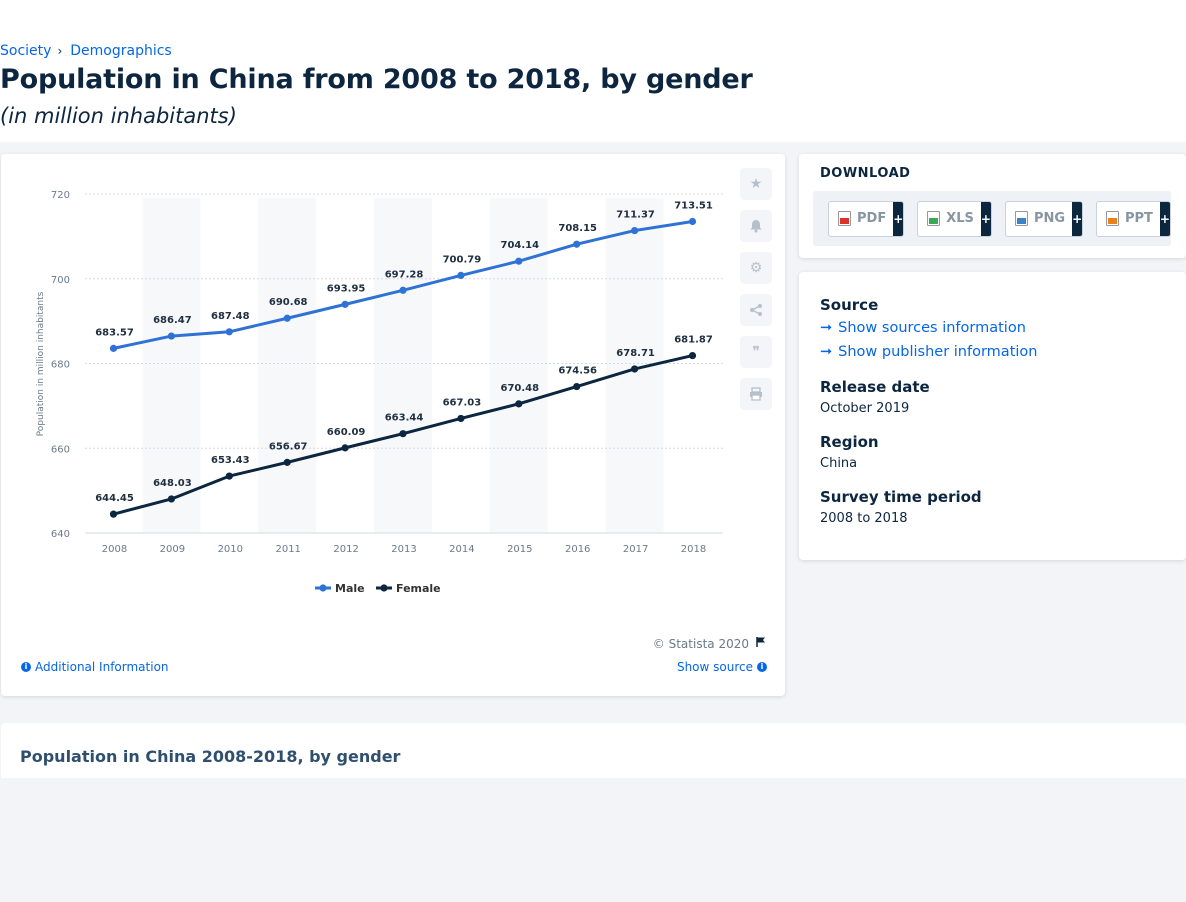 This screenshot has height=902, width=1186. What do you see at coordinates (934, 218) in the screenshot?
I see `xls-file-icon` at bounding box center [934, 218].